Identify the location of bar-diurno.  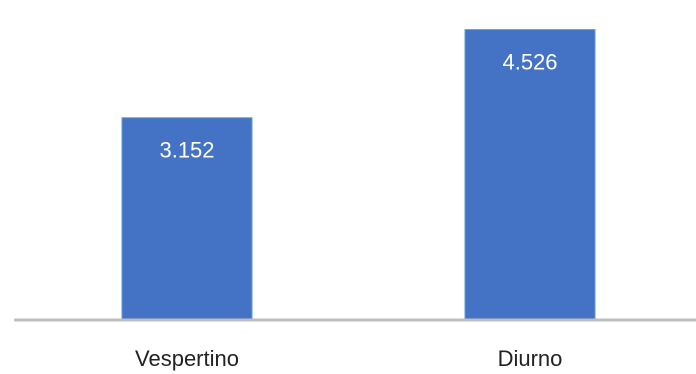
(530, 175).